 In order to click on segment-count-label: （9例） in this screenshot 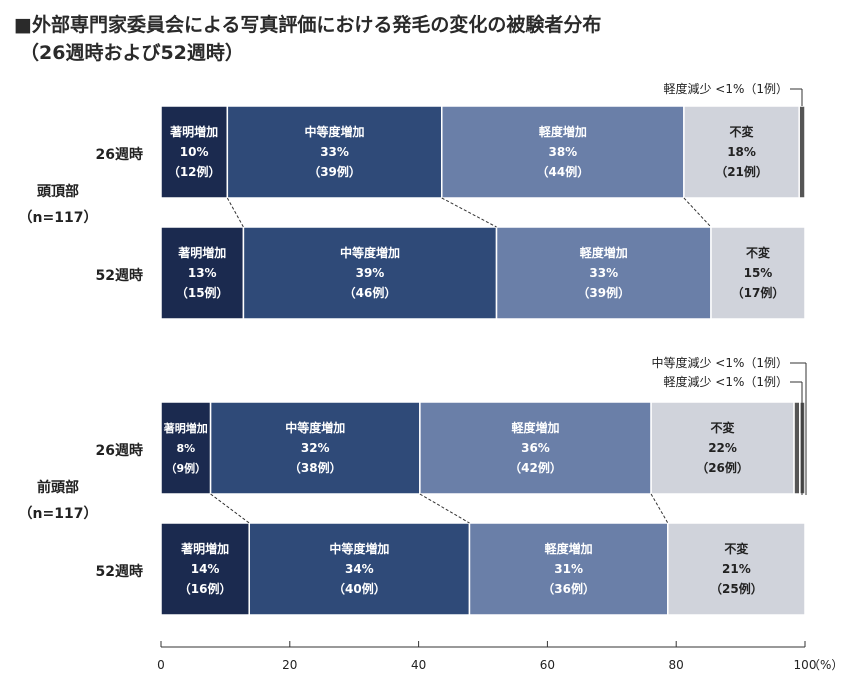, I will do `click(185, 468)`.